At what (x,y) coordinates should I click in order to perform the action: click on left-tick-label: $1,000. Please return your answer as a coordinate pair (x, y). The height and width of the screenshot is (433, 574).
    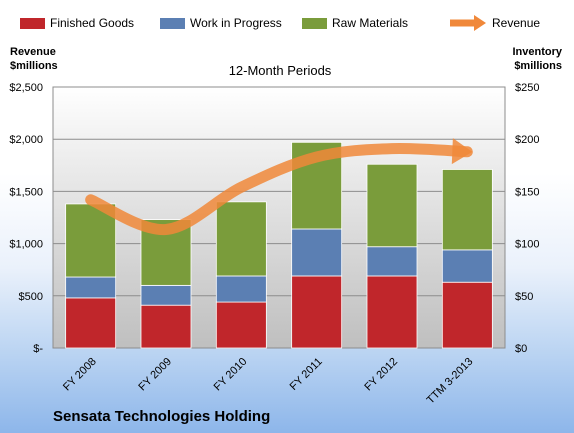
    Looking at the image, I should click on (26, 245).